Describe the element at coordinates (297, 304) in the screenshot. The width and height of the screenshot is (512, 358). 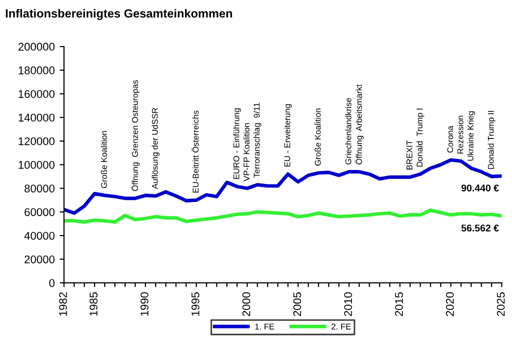
I see `x-tick-label: 2005` at that location.